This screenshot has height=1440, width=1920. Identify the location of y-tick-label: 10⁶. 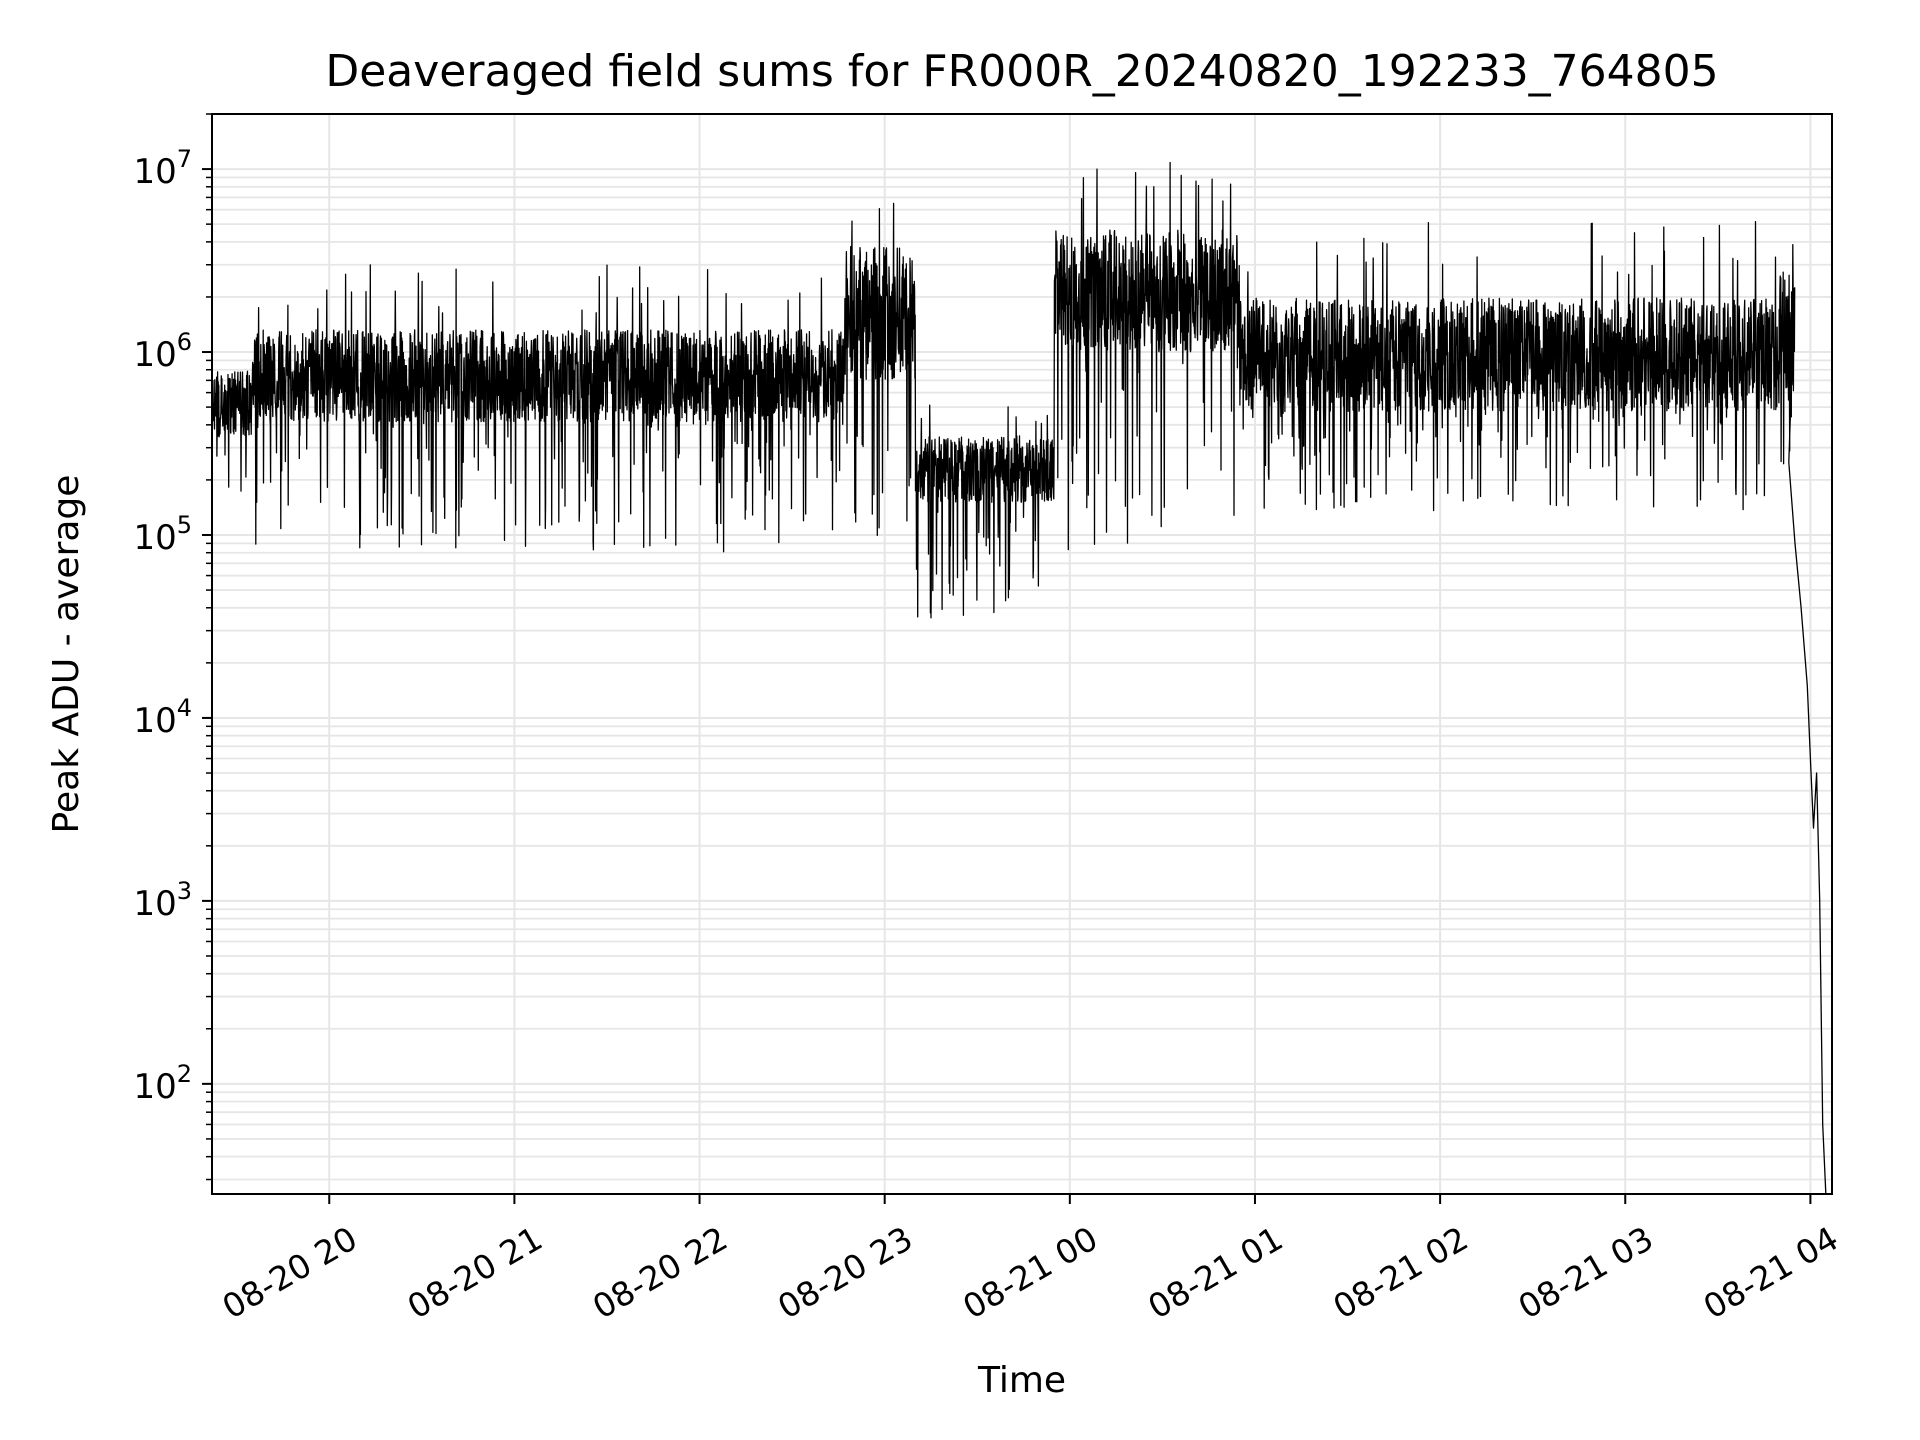
(162, 351).